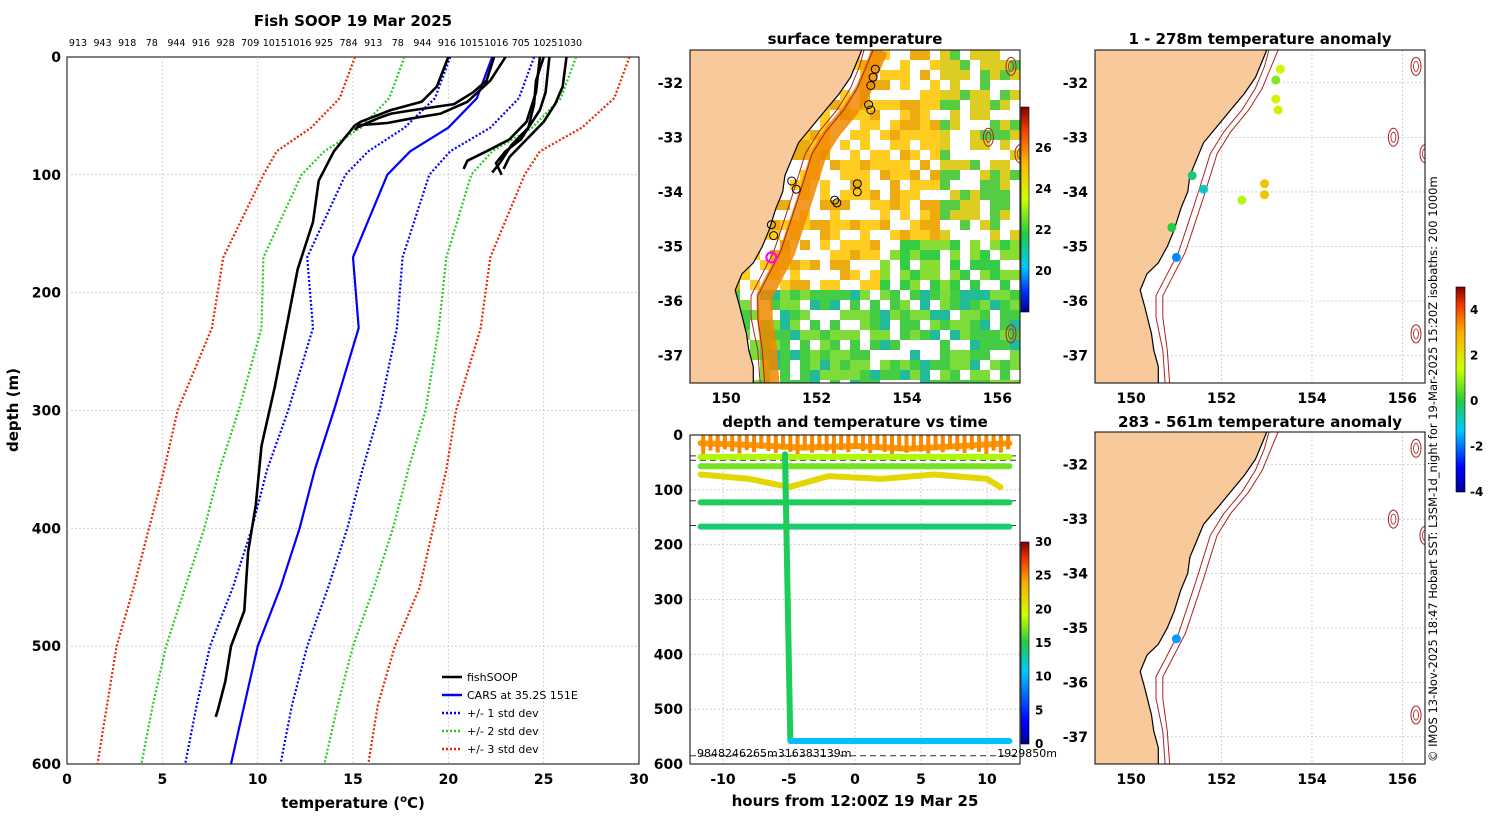 This screenshot has width=1500, height=820. Describe the element at coordinates (1075, 629) in the screenshot. I see `anom-deep-ytick-label: -35` at that location.